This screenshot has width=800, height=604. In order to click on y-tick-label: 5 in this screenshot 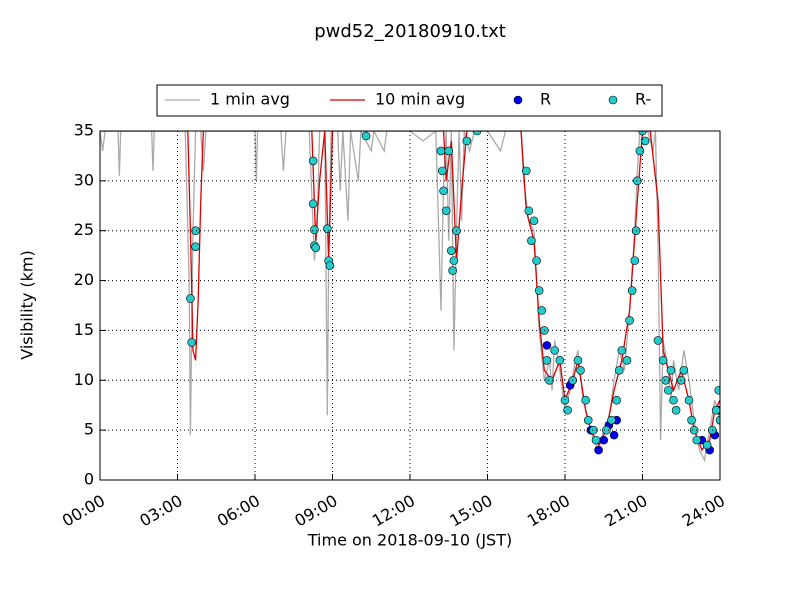, I will do `click(89, 429)`.